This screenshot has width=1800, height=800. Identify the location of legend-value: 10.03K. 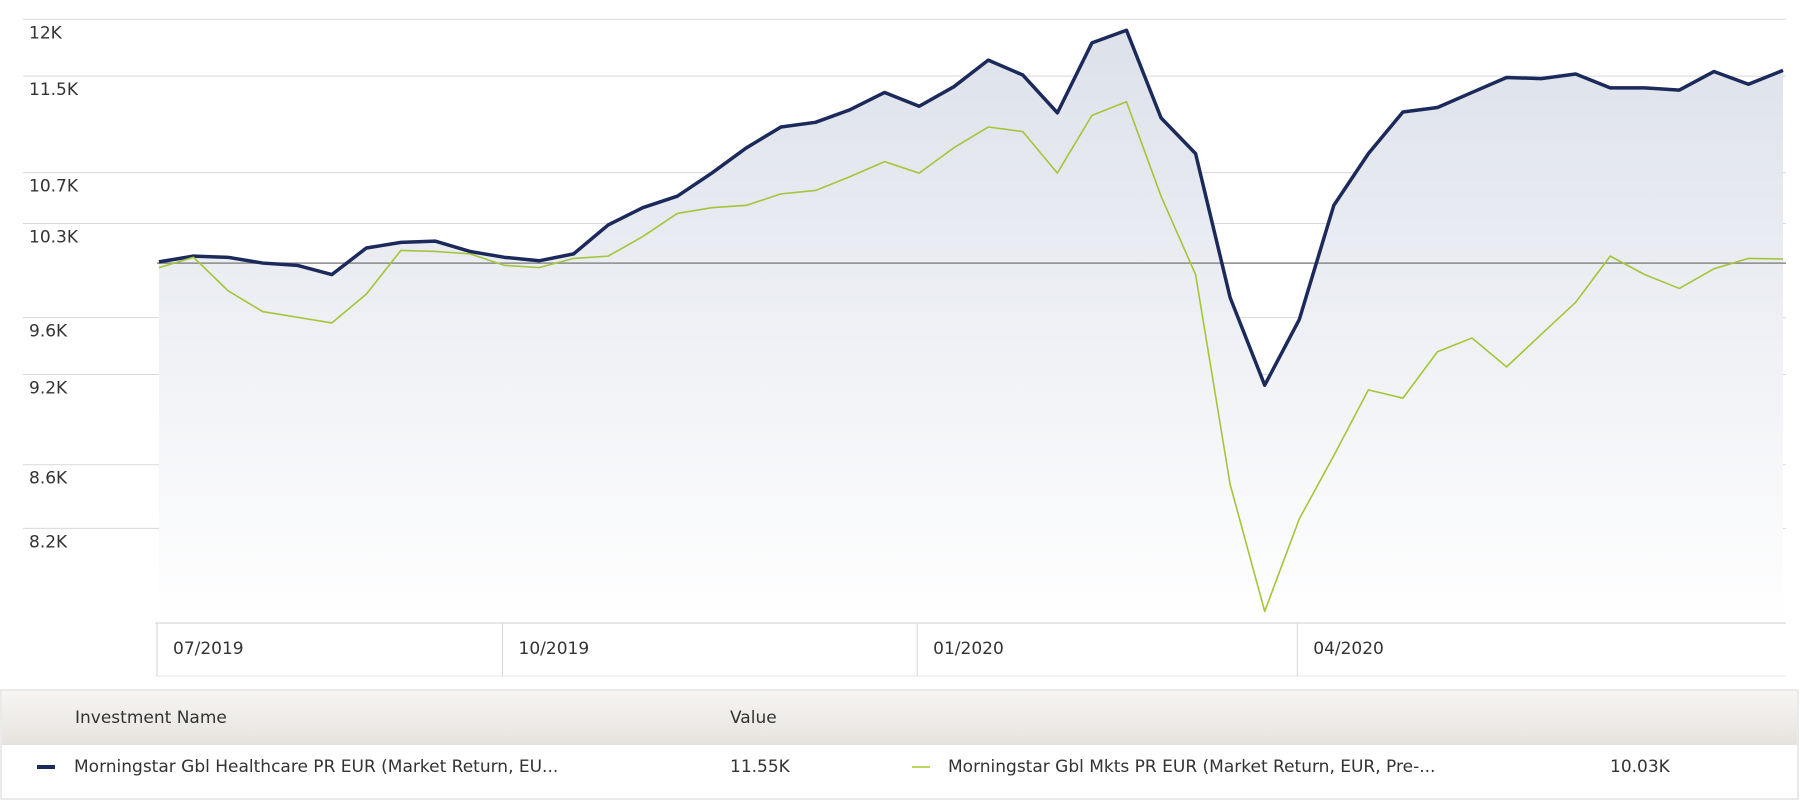
(1640, 767).